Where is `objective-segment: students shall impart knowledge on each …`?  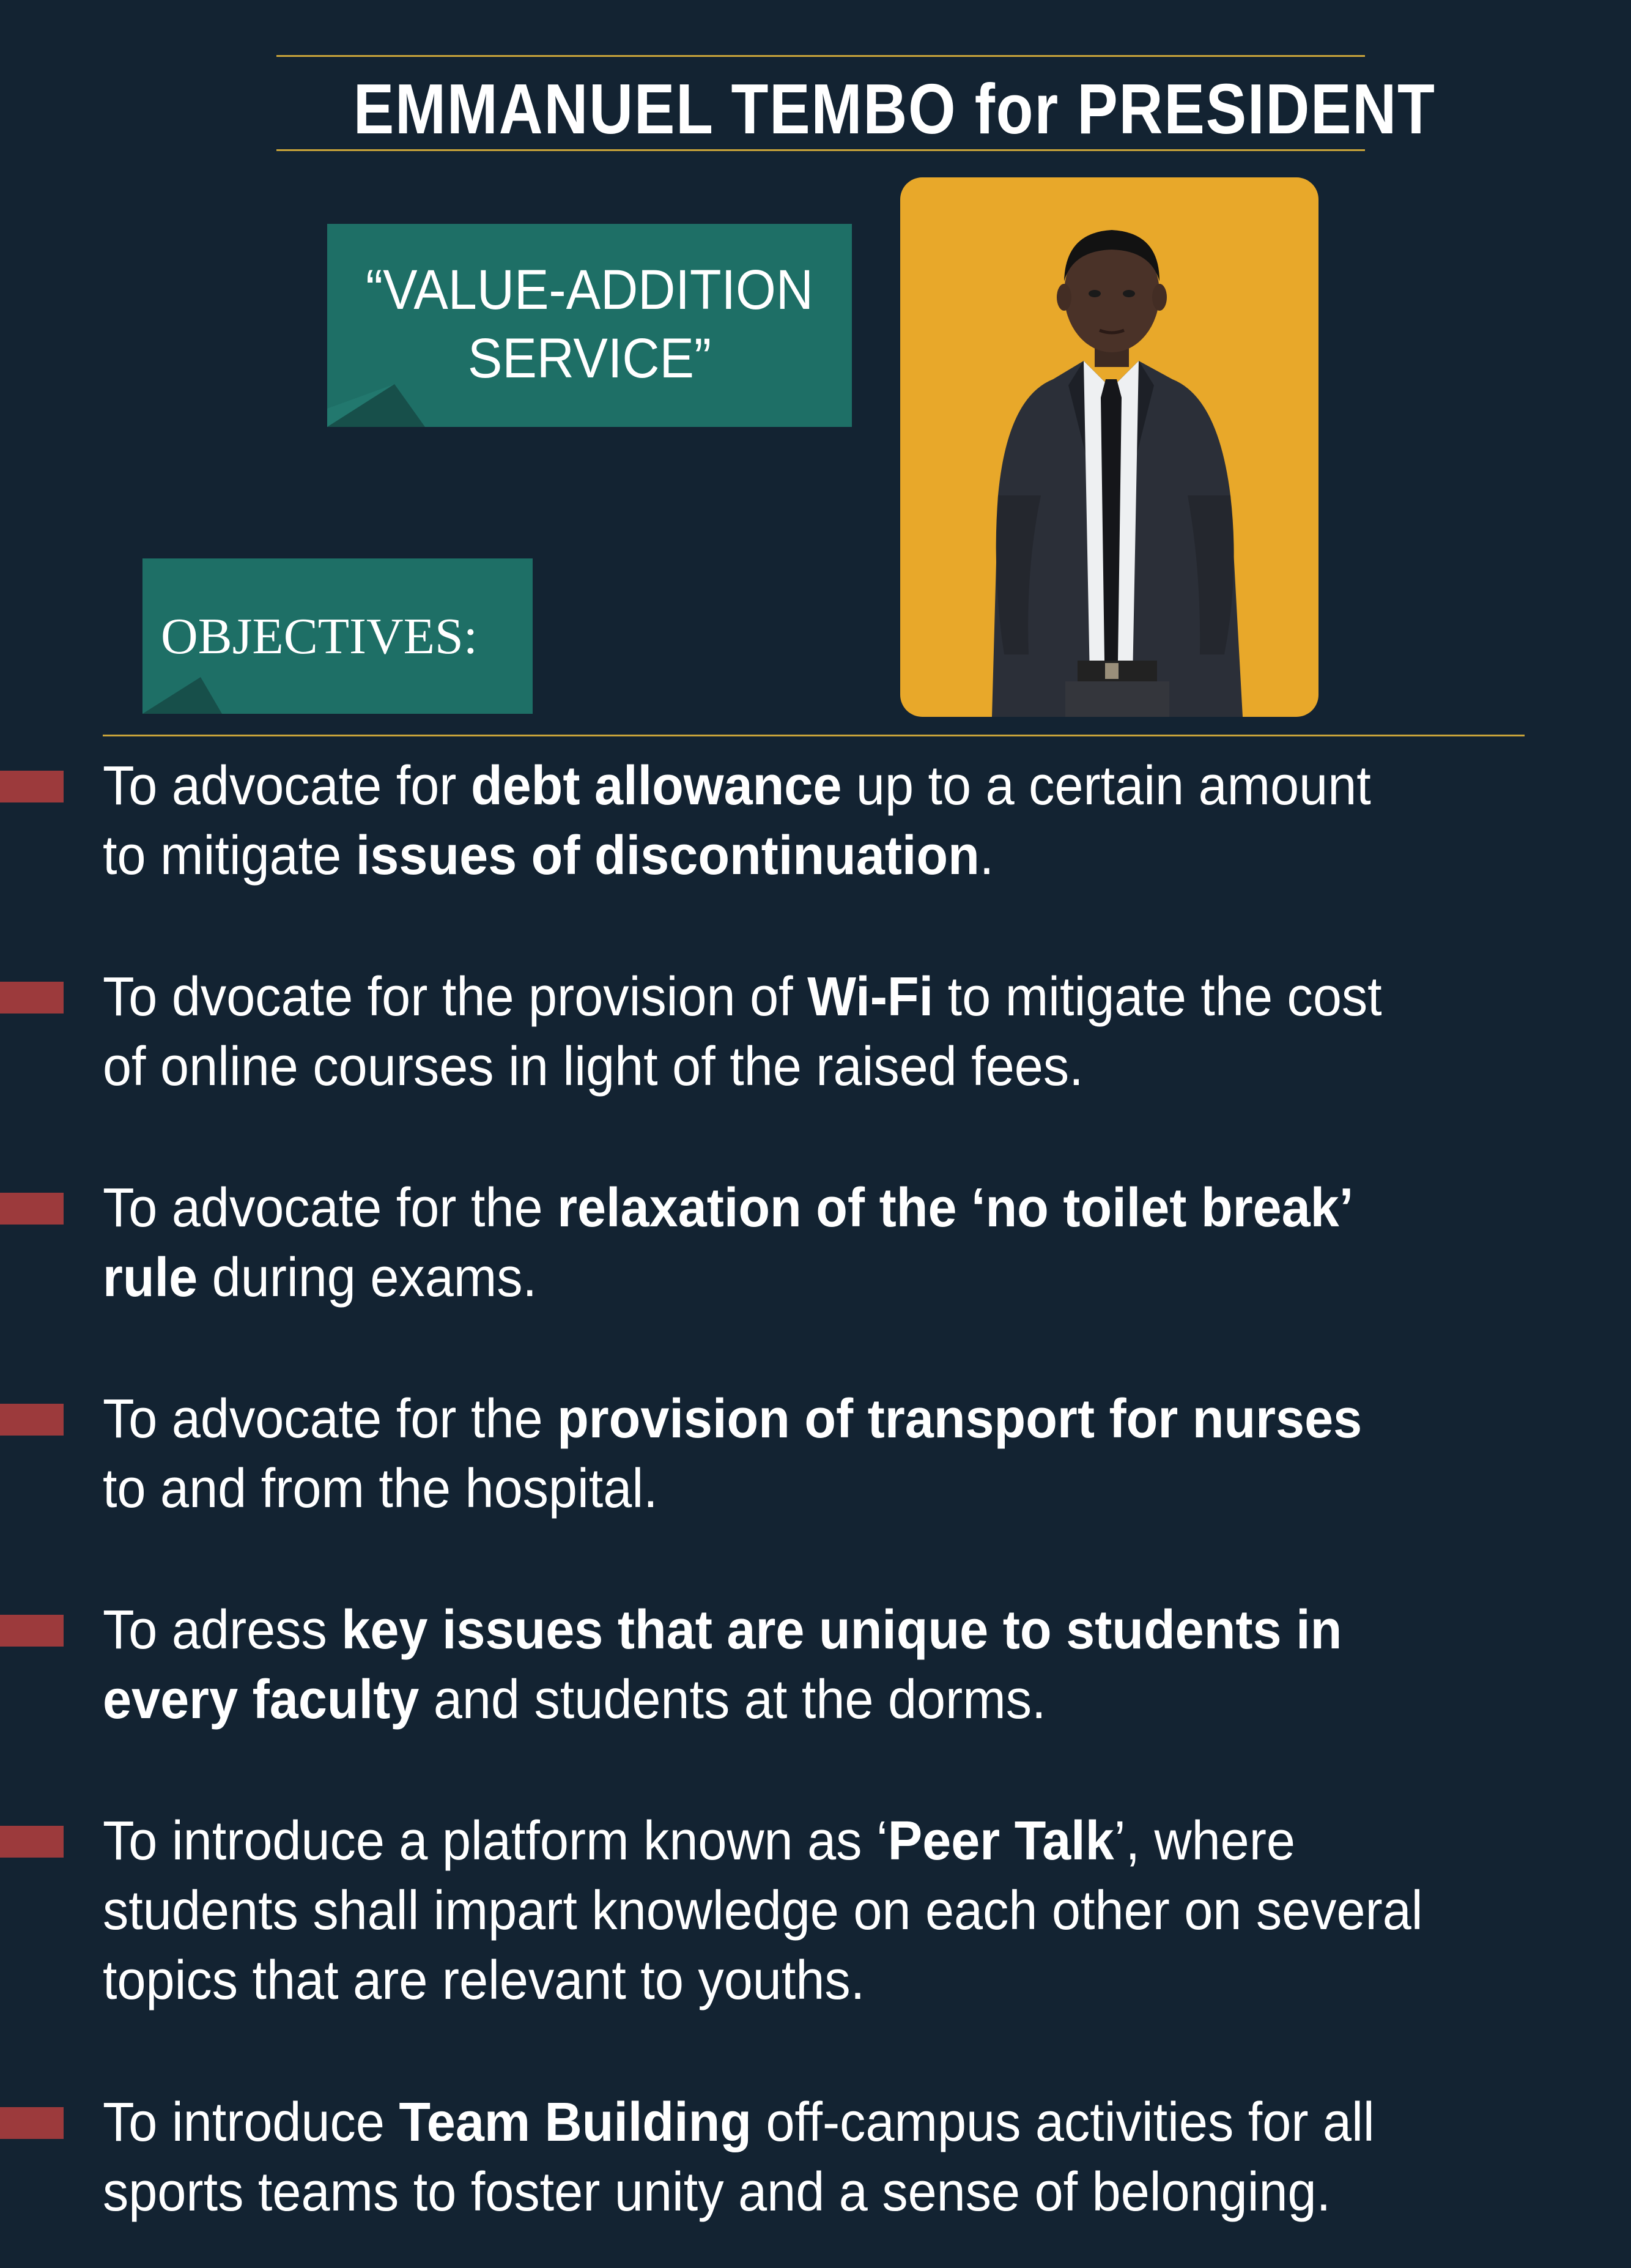 objective-segment: students shall impart knowledge on each … is located at coordinates (763, 1910).